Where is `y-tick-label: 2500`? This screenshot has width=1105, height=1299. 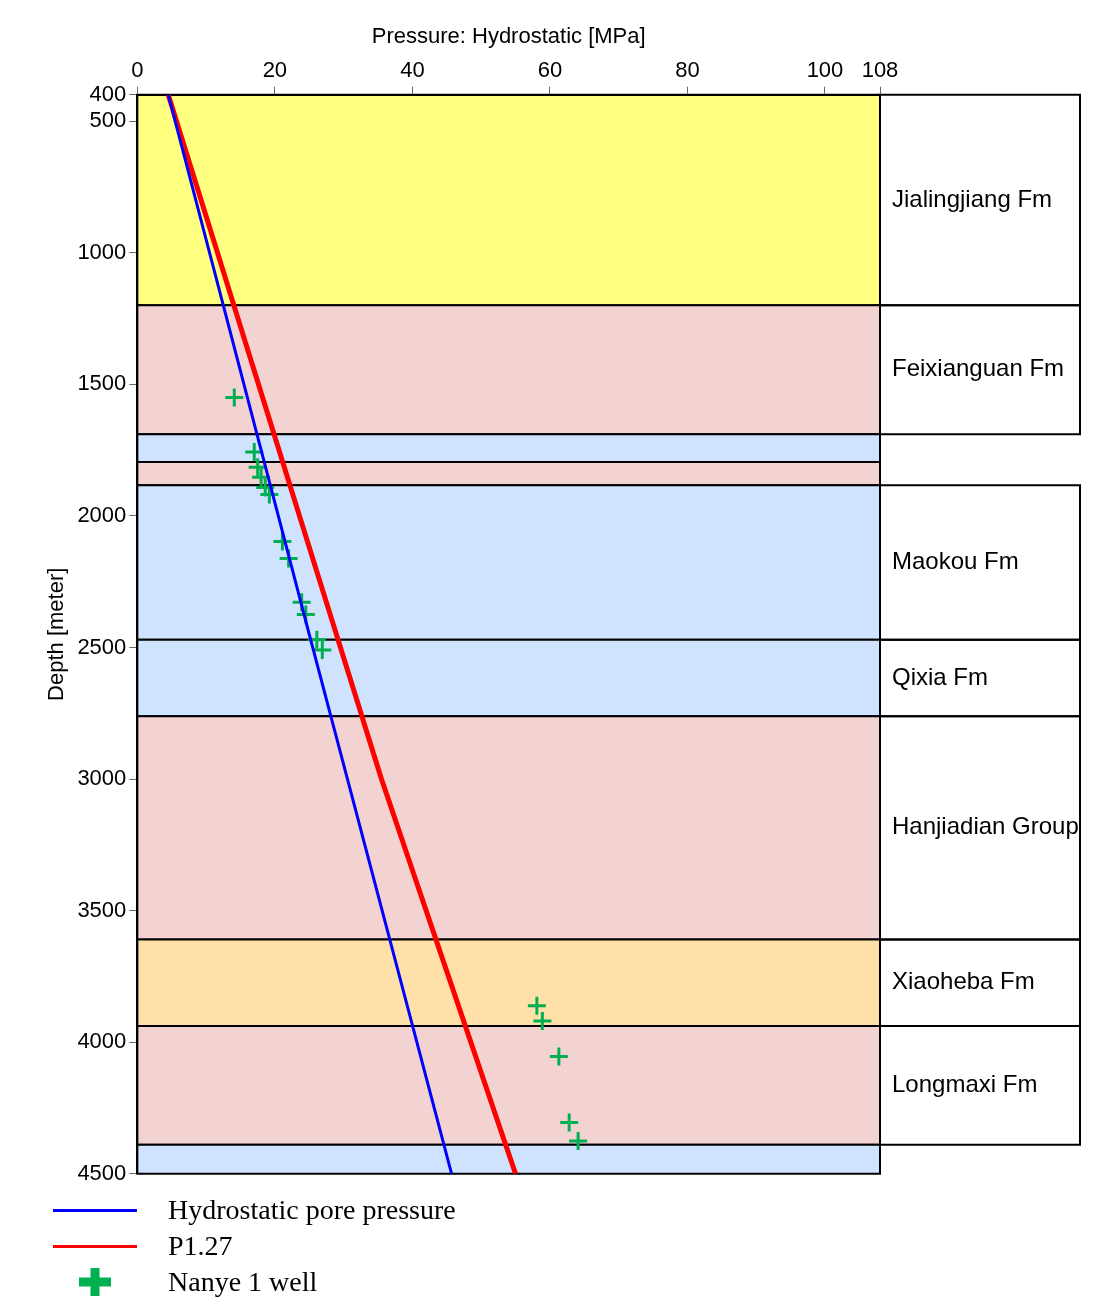 y-tick-label: 2500 is located at coordinates (102, 646).